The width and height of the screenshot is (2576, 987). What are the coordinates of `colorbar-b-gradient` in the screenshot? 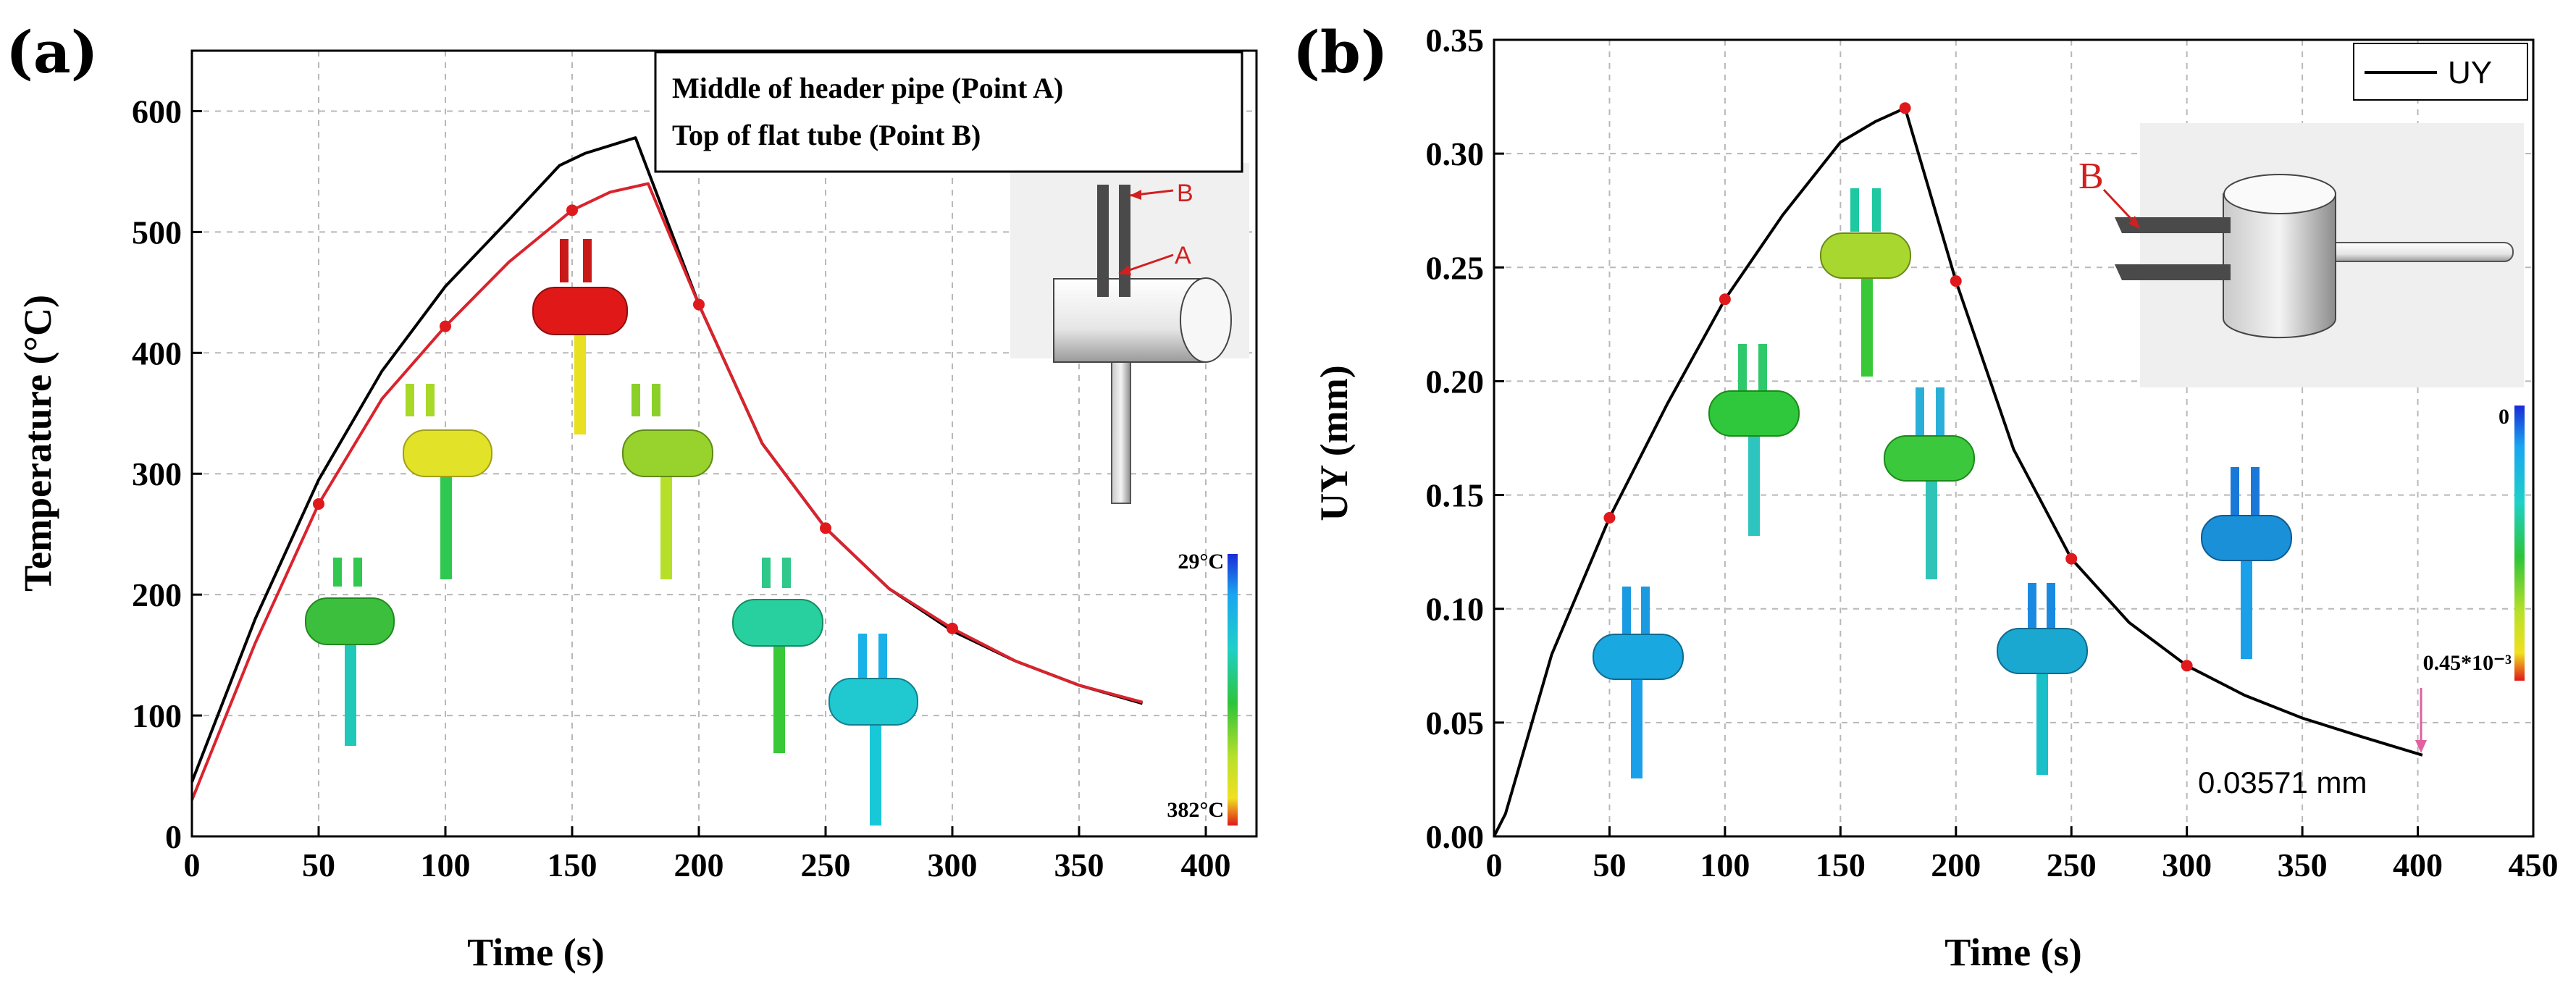 It's located at (2519, 543).